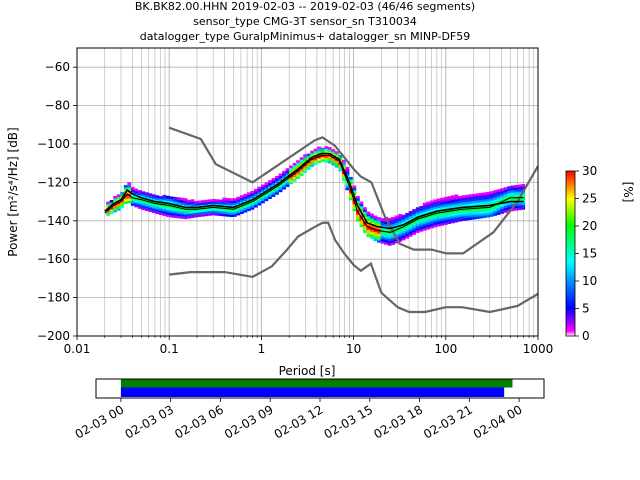 The image size is (640, 480). Describe the element at coordinates (353, 267) in the screenshot. I see `low-noise-model-line` at that location.